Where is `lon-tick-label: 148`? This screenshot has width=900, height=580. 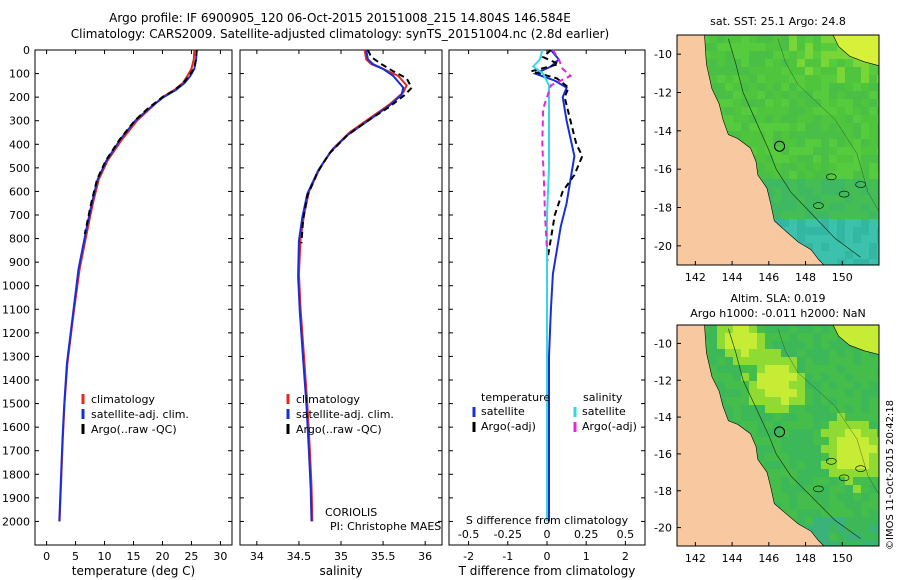
lon-tick-label: 148 is located at coordinates (805, 277).